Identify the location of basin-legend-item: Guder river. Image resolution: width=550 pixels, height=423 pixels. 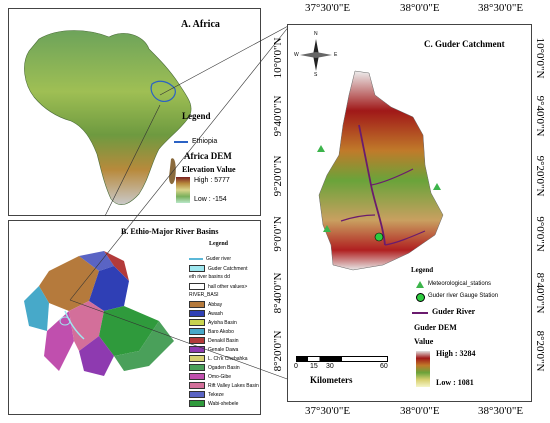
(210, 259).